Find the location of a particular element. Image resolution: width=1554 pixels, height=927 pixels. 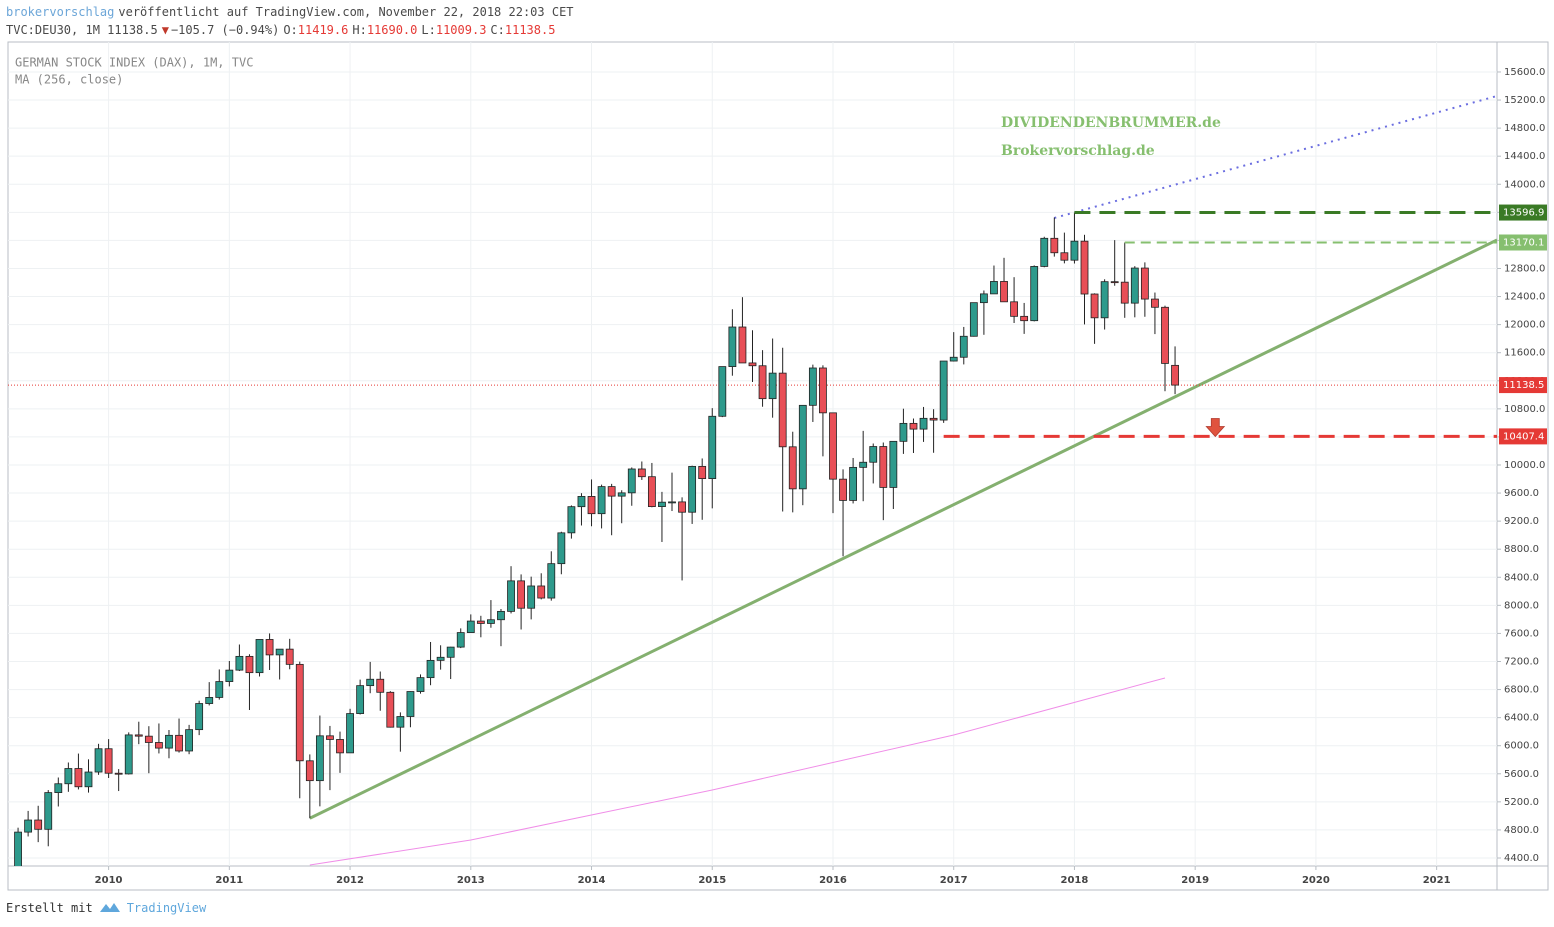

y-tick-label: 6400.0 is located at coordinates (1521, 718).